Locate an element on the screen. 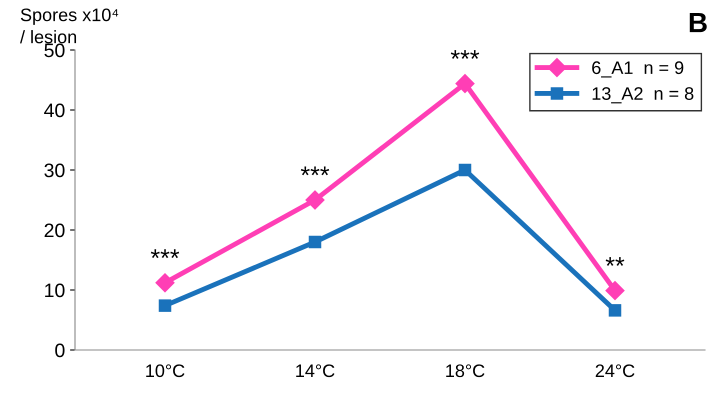 The width and height of the screenshot is (714, 400). y-tick-label: 0 is located at coordinates (60, 350).